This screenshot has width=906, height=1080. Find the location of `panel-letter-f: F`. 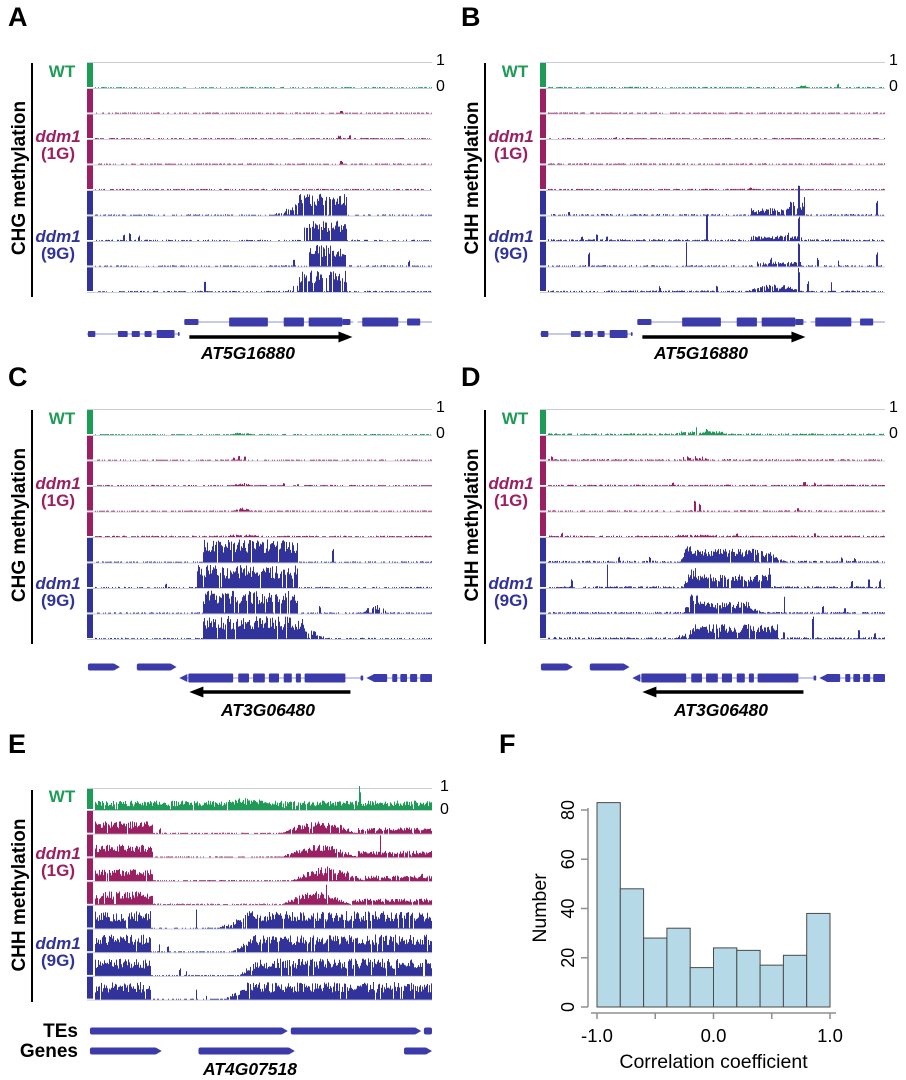

panel-letter-f: F is located at coordinates (507, 744).